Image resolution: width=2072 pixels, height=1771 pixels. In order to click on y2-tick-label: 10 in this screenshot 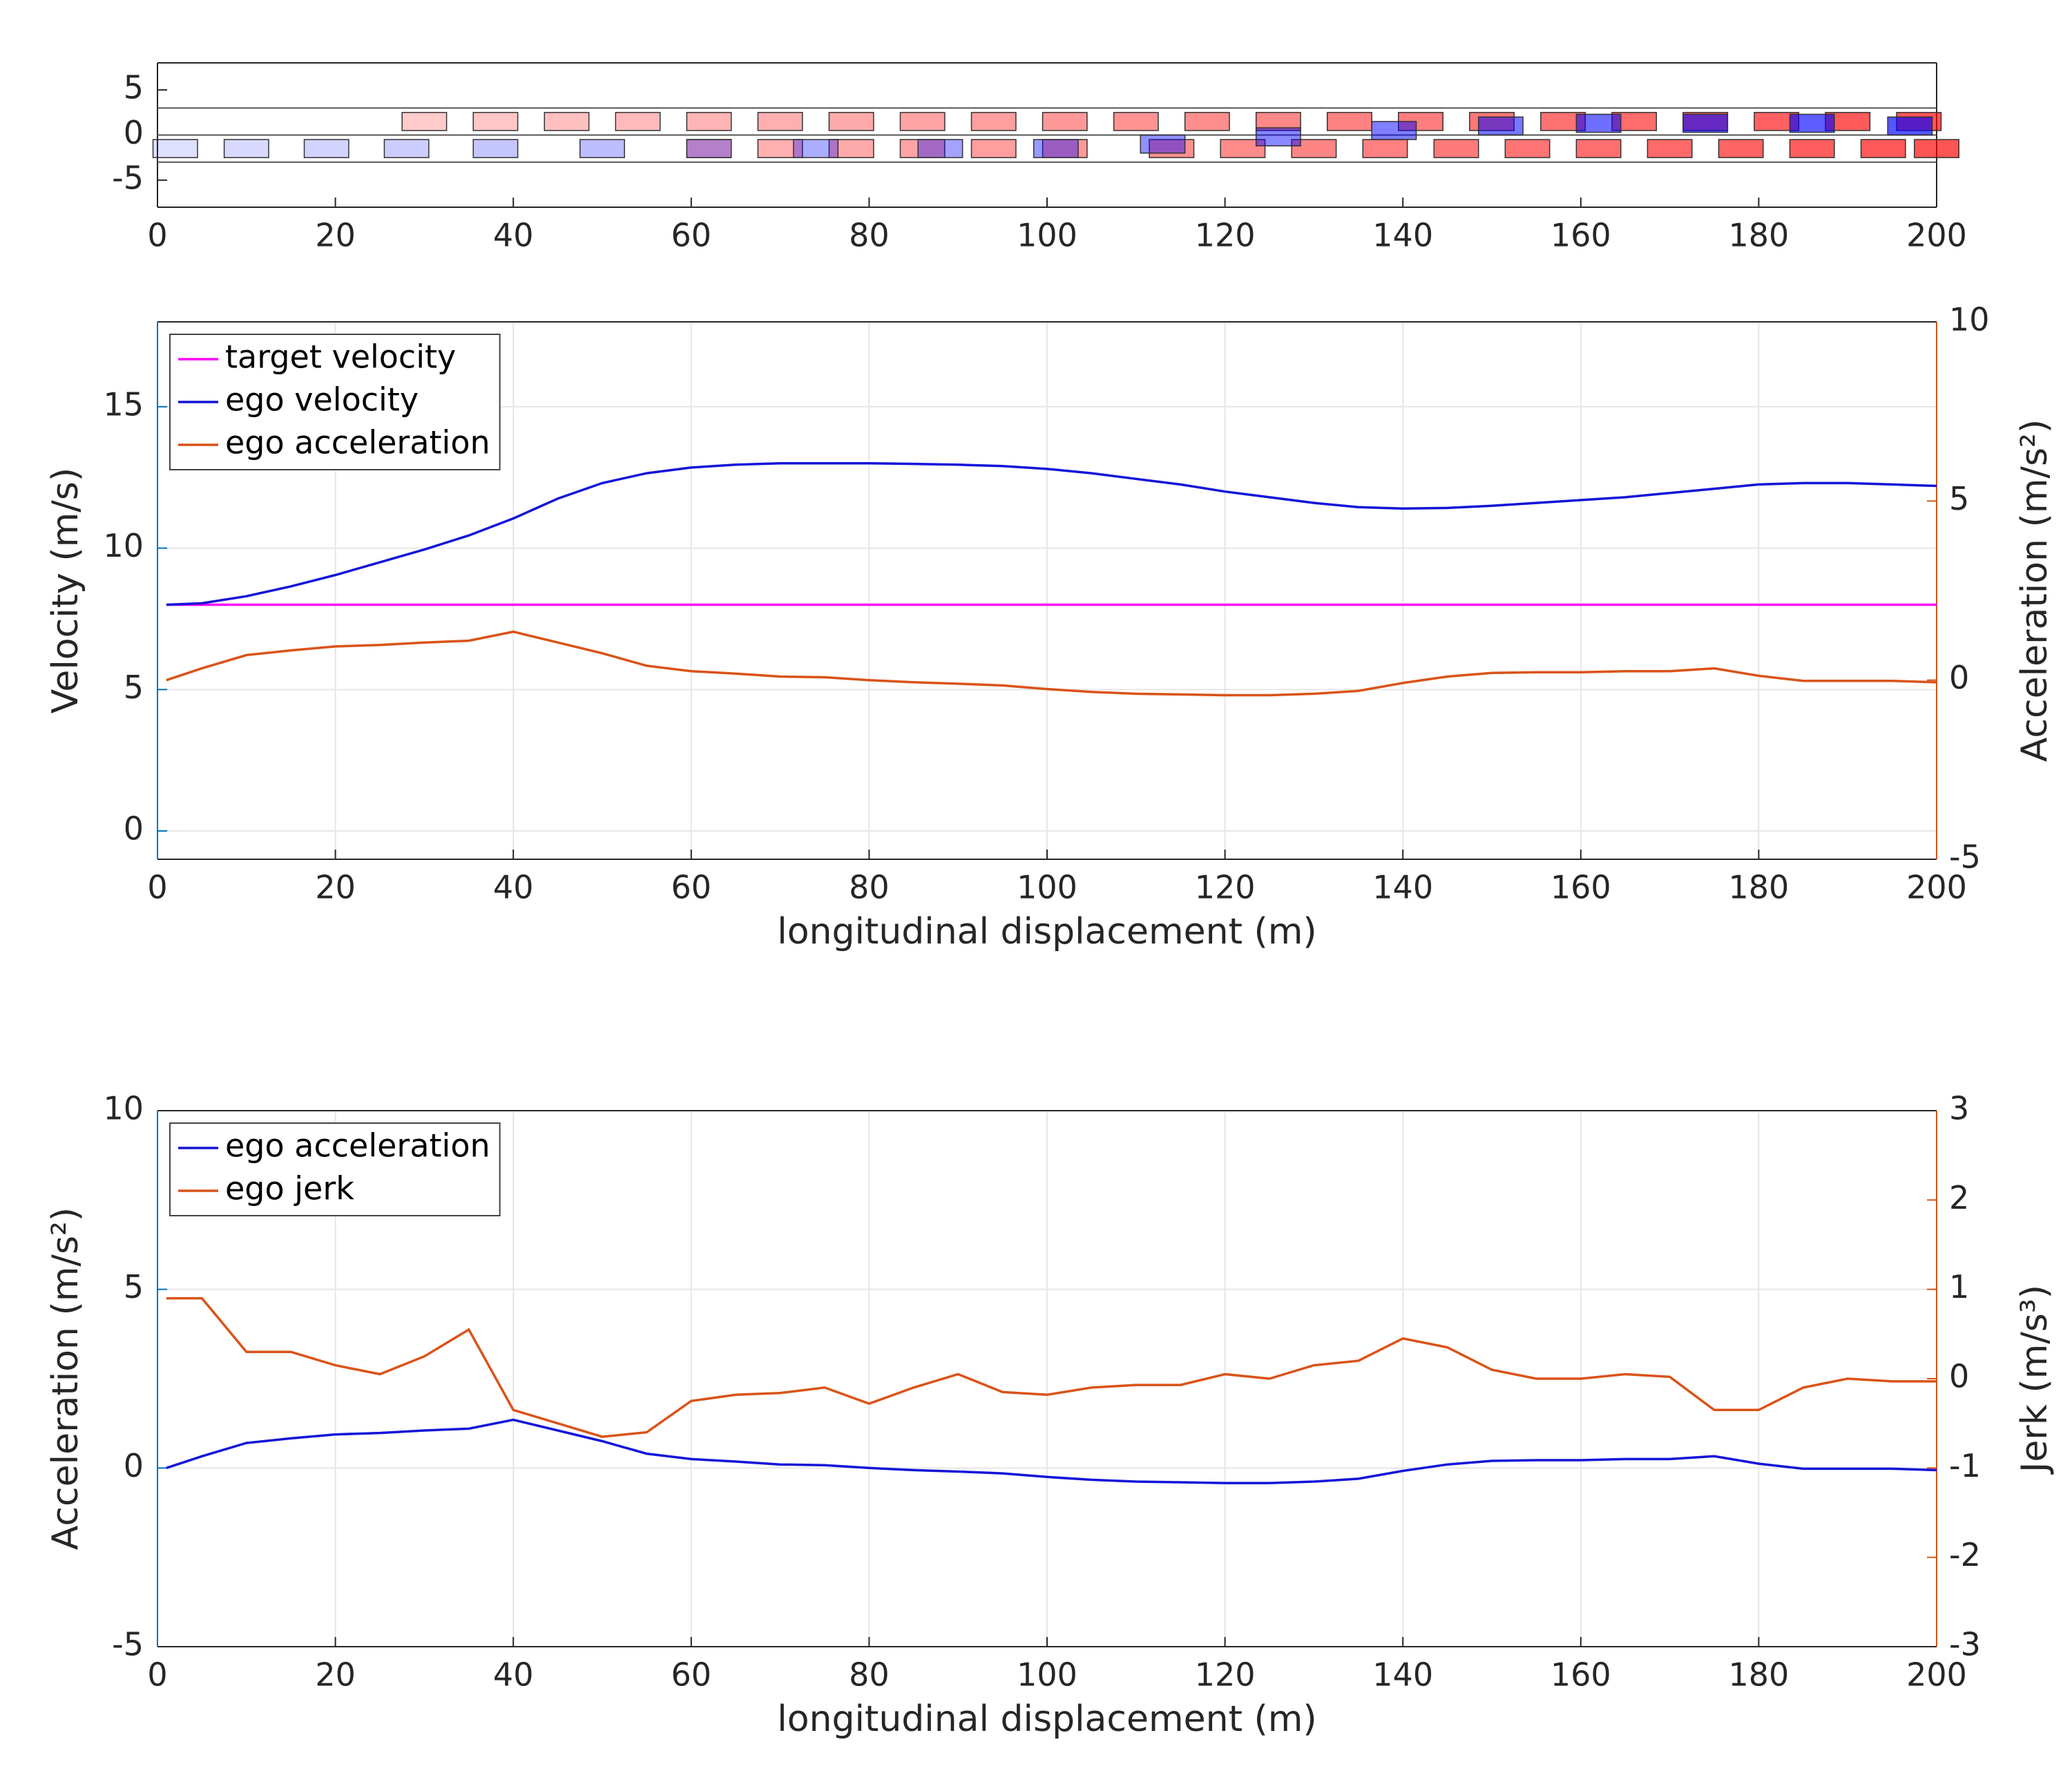, I will do `click(1969, 319)`.